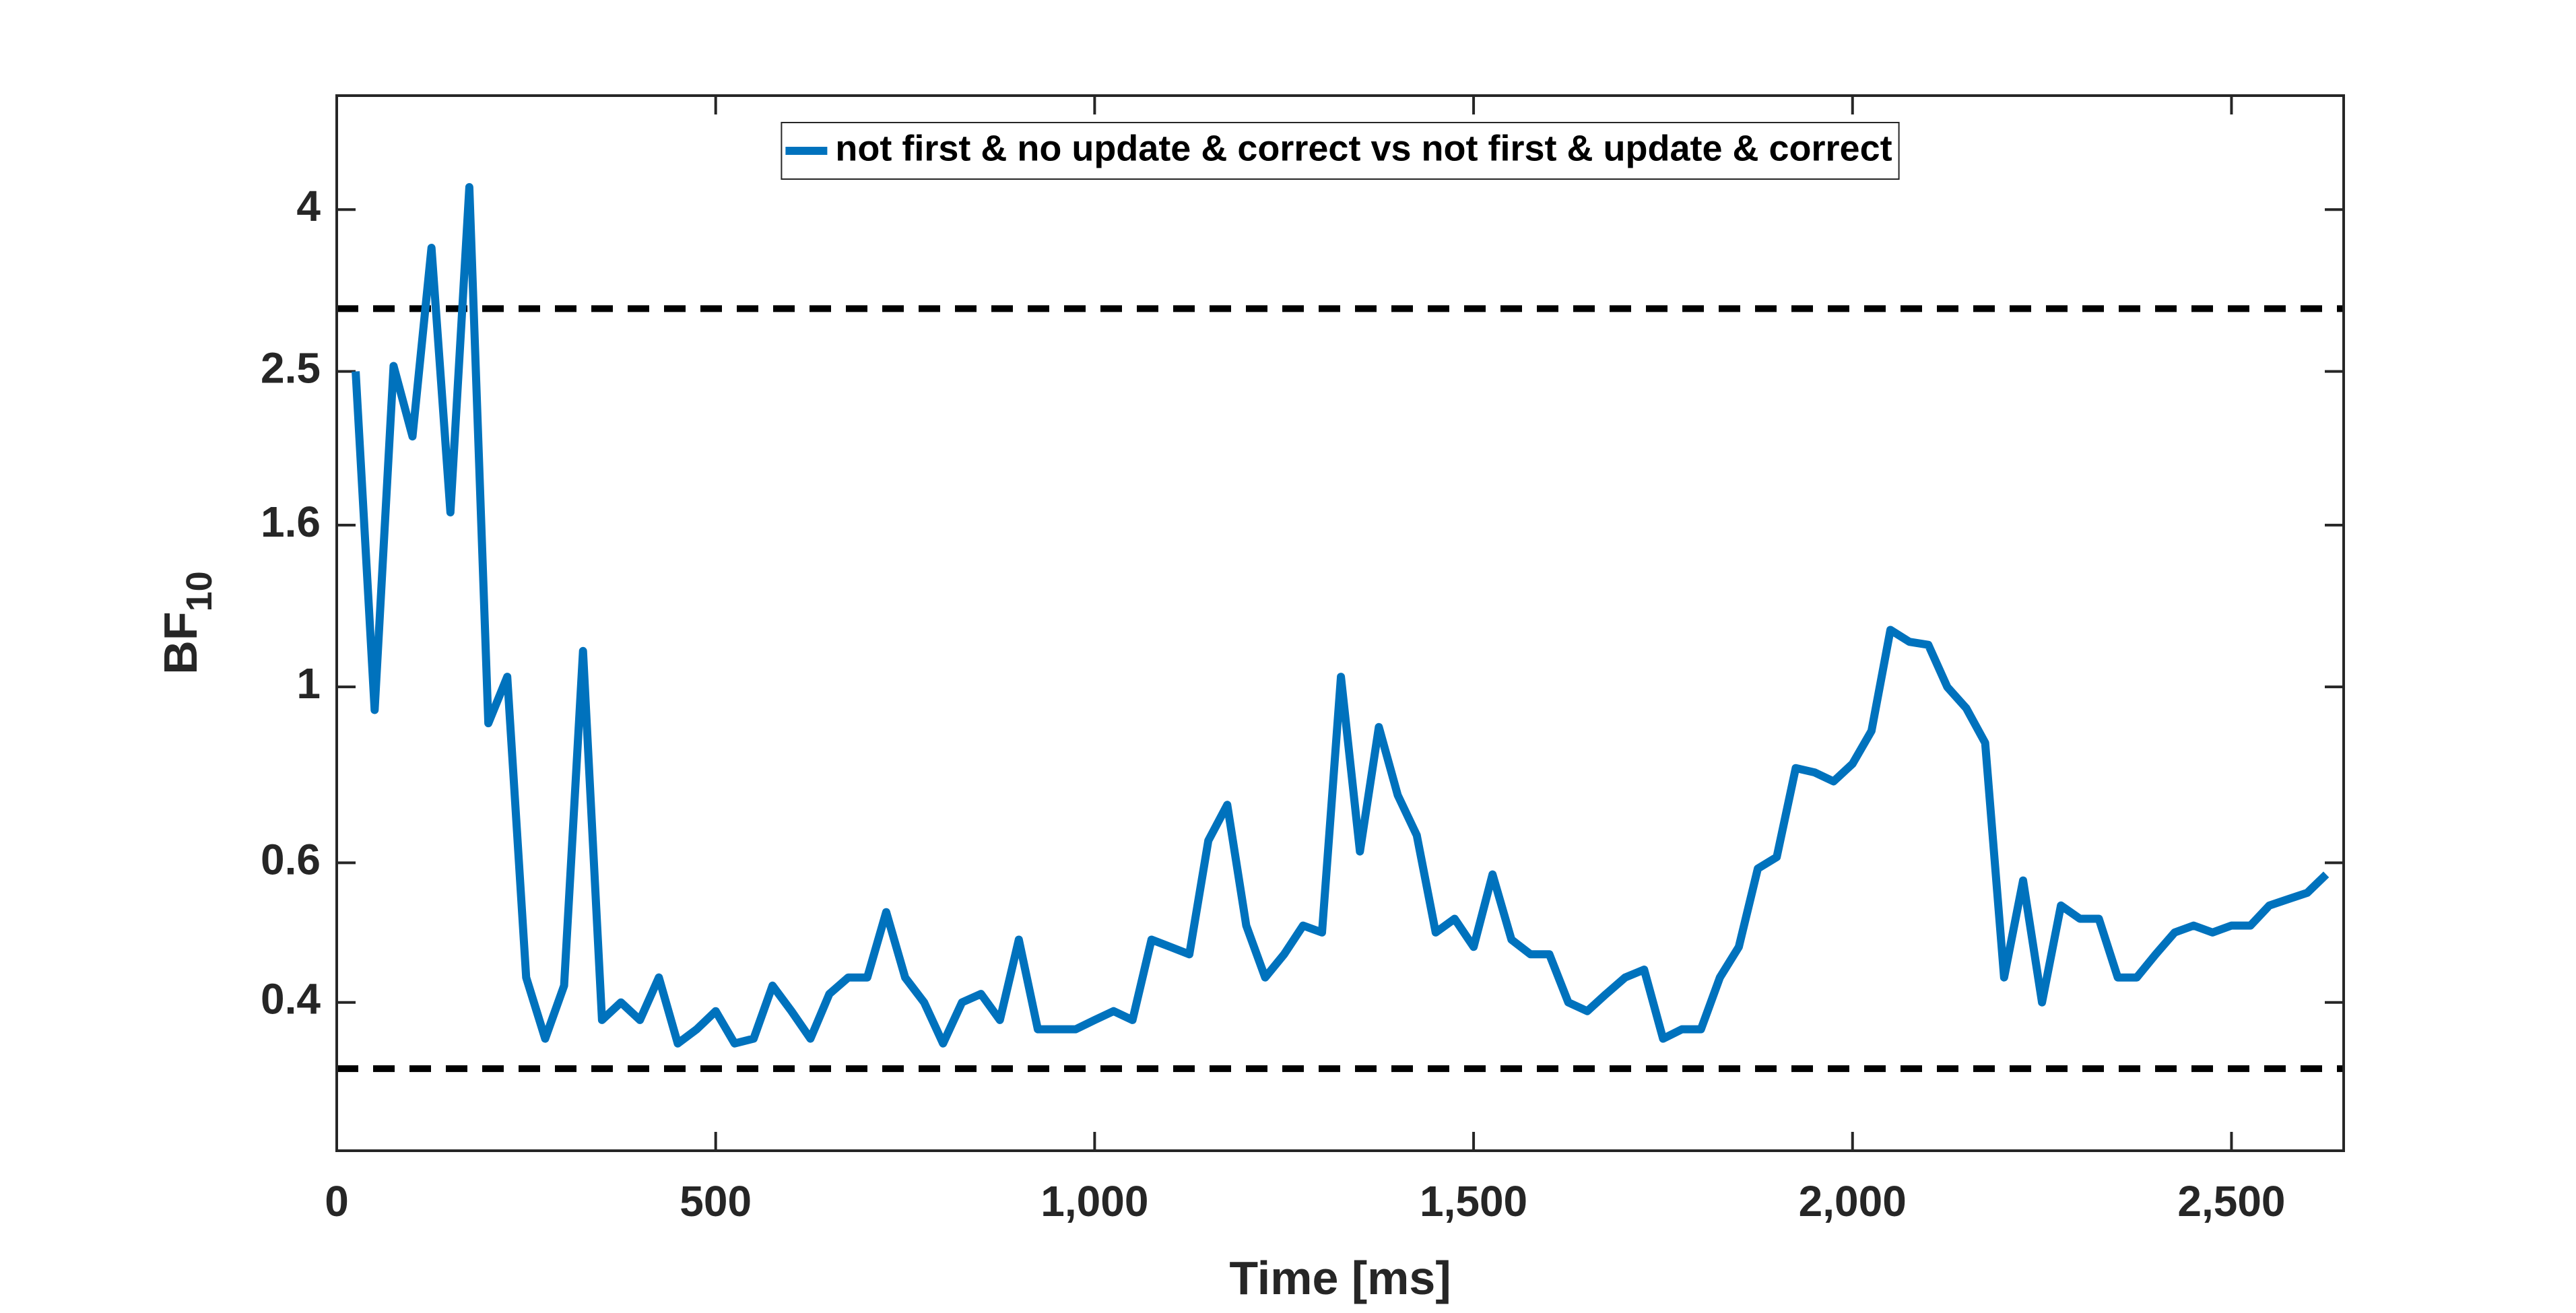 The width and height of the screenshot is (2576, 1313). What do you see at coordinates (1473, 1201) in the screenshot?
I see `x-tick-label: 1,500` at bounding box center [1473, 1201].